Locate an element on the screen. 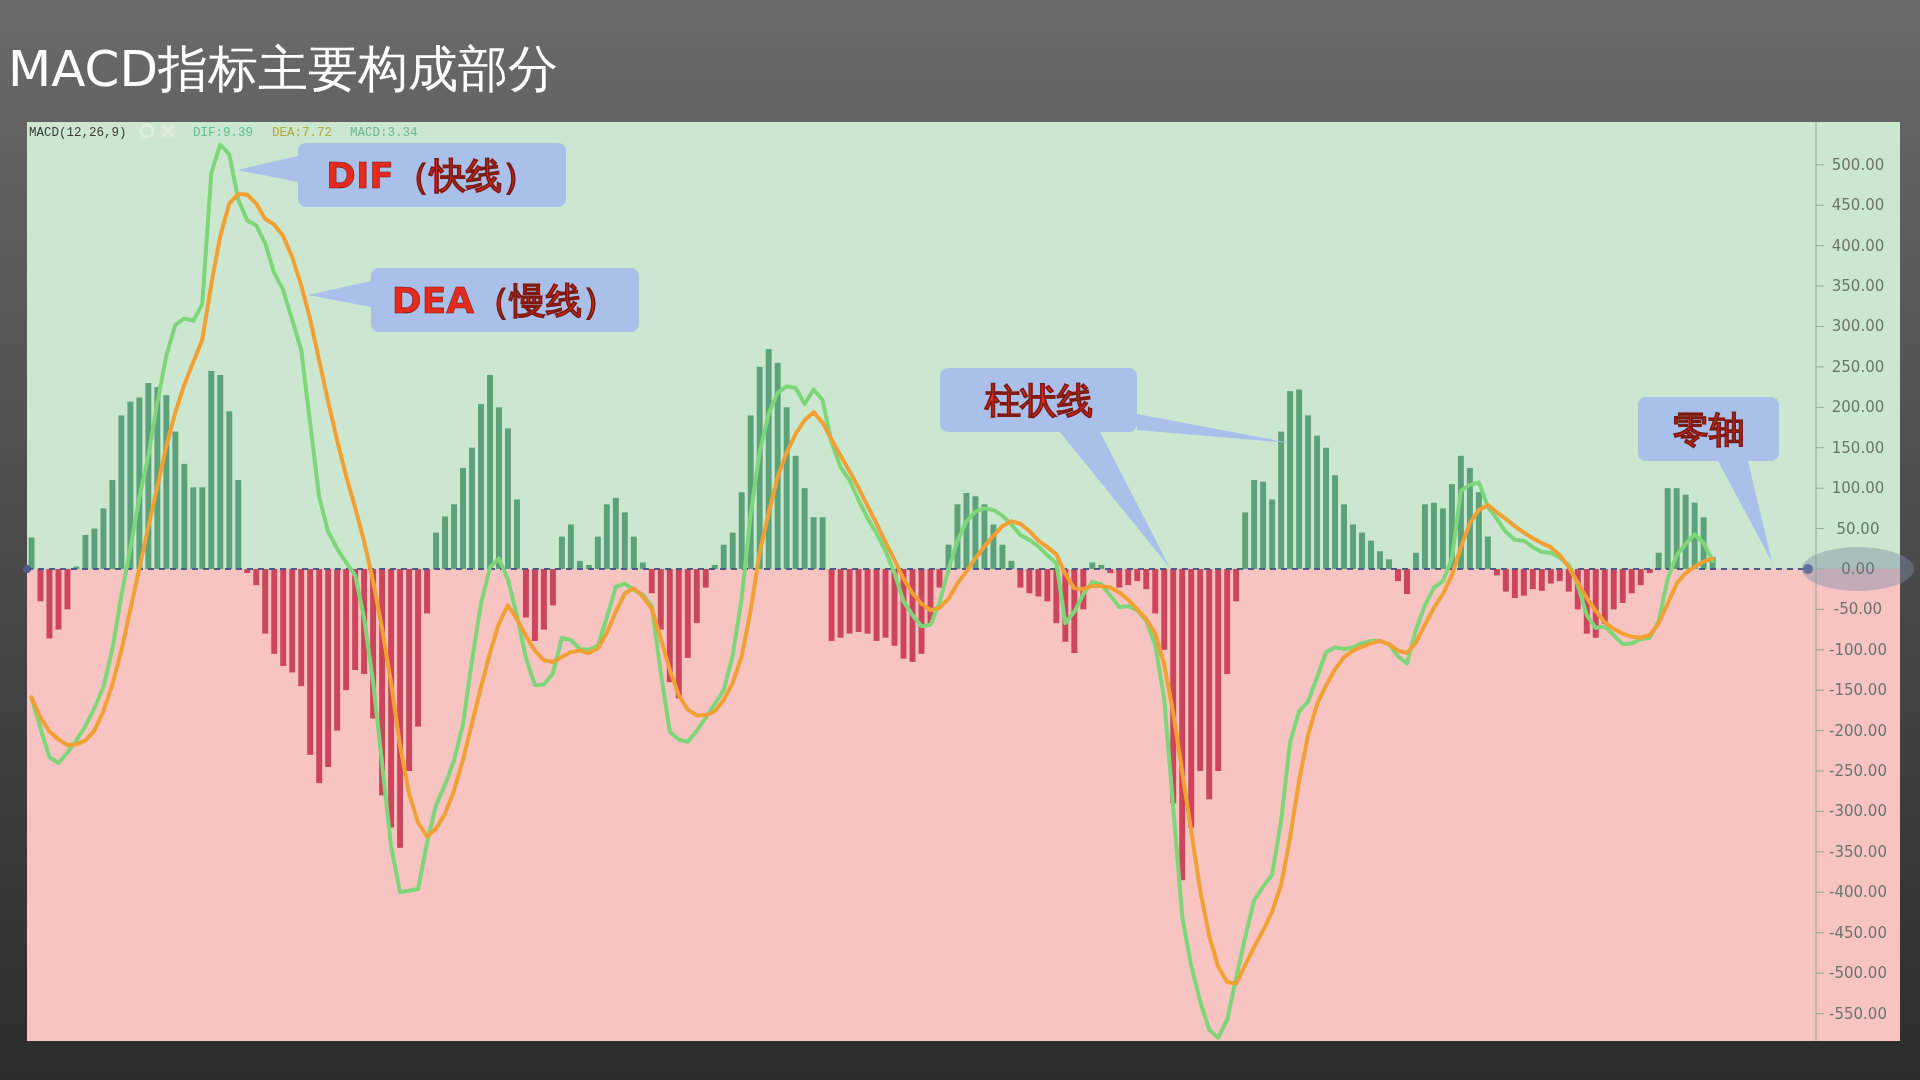 This screenshot has height=1080, width=1920. annotation: DEA（慢线） is located at coordinates (505, 300).